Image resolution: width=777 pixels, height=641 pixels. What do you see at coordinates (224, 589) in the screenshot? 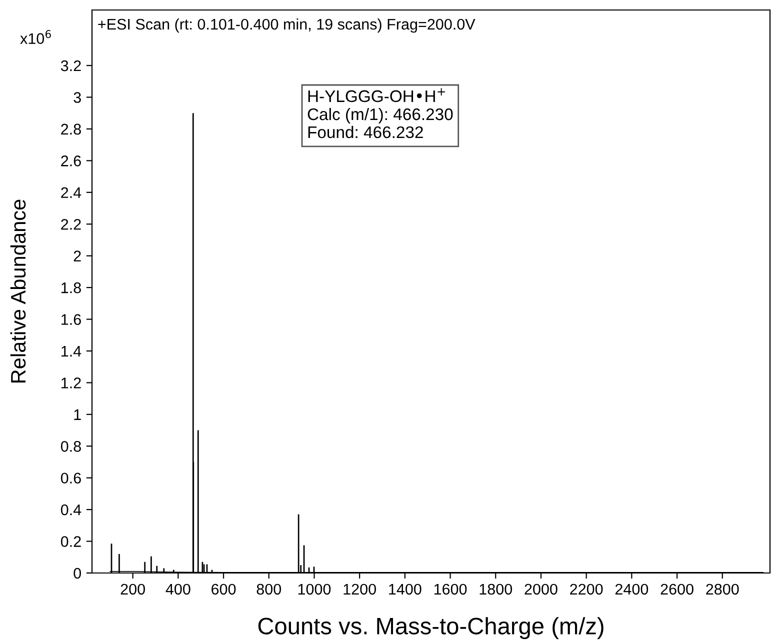
I see `x-tick-label: 600` at bounding box center [224, 589].